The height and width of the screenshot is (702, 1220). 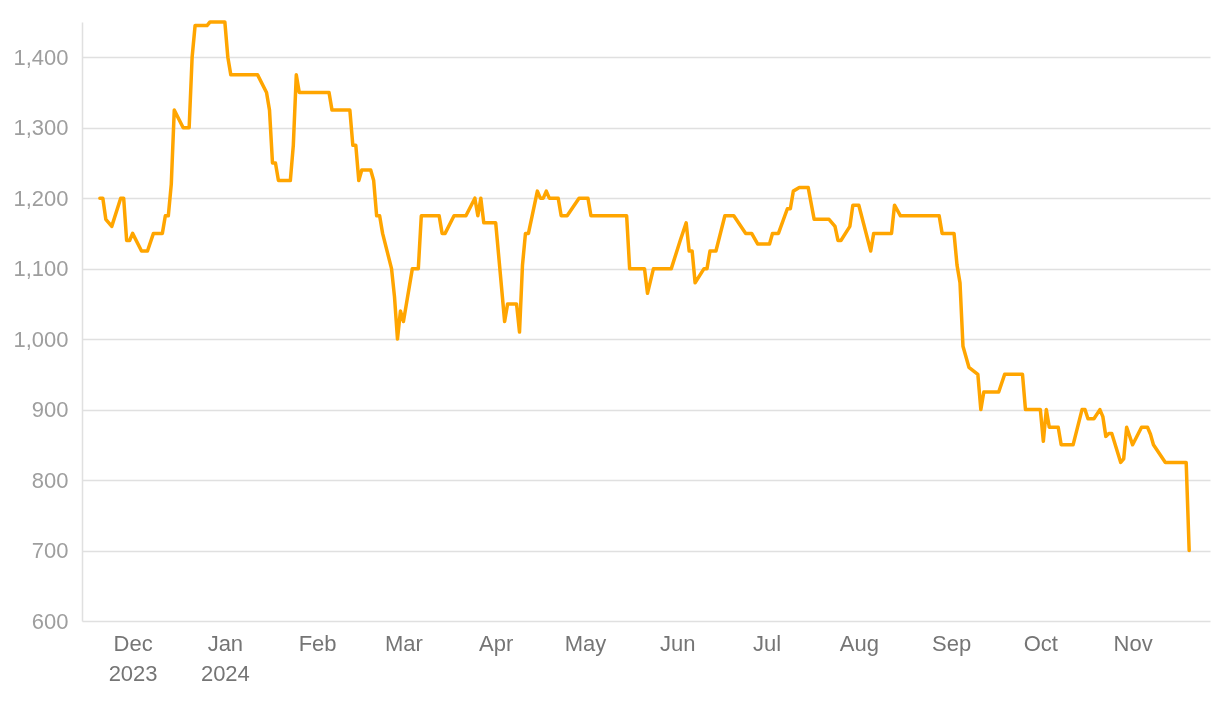 What do you see at coordinates (50, 480) in the screenshot?
I see `y-tick-label: 800` at bounding box center [50, 480].